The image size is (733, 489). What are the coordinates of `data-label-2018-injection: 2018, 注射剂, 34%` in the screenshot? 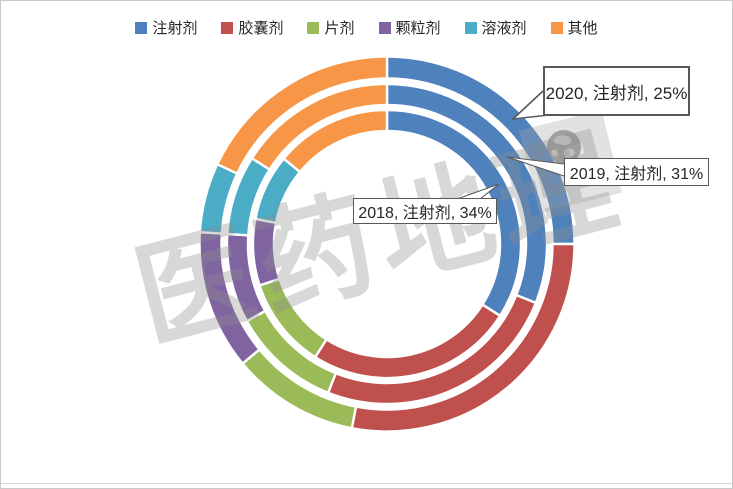 It's located at (425, 211).